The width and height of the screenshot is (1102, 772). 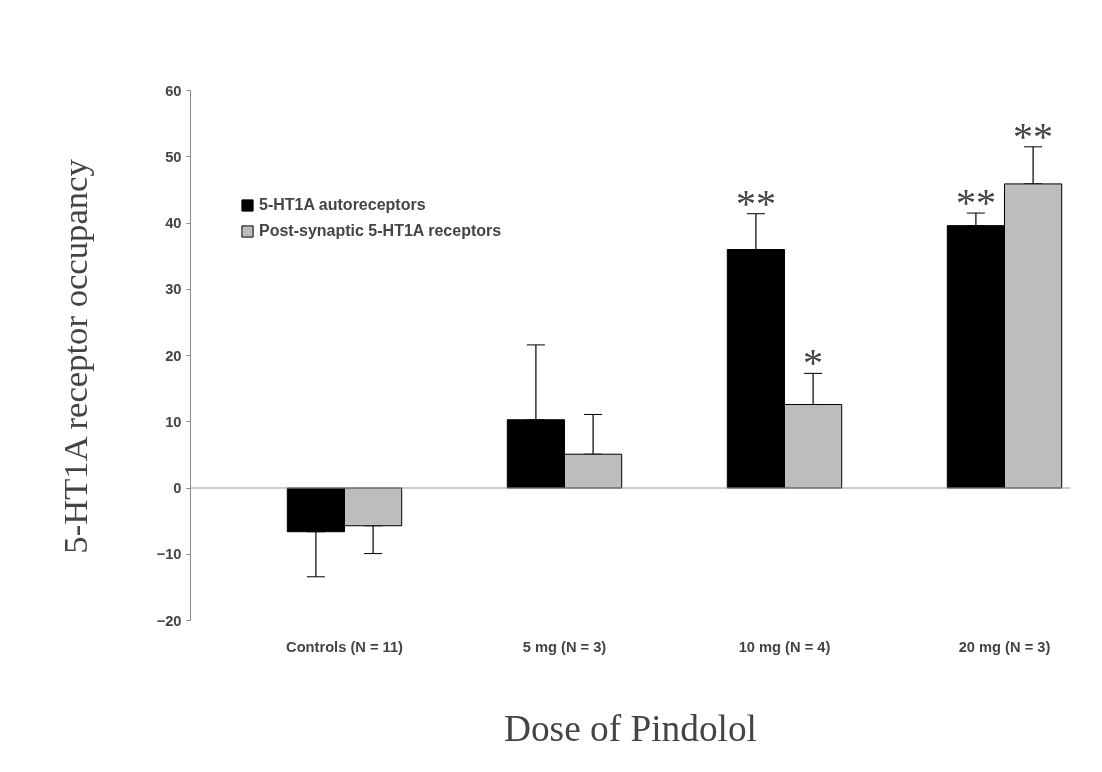 I want to click on x-tick-label: 10 mg (N = 4), so click(x=784, y=646).